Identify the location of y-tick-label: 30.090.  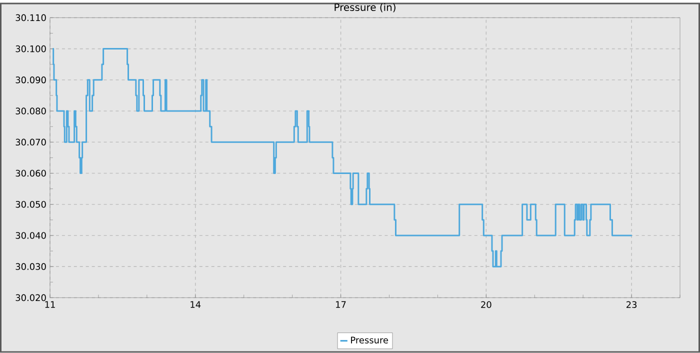
(31, 80).